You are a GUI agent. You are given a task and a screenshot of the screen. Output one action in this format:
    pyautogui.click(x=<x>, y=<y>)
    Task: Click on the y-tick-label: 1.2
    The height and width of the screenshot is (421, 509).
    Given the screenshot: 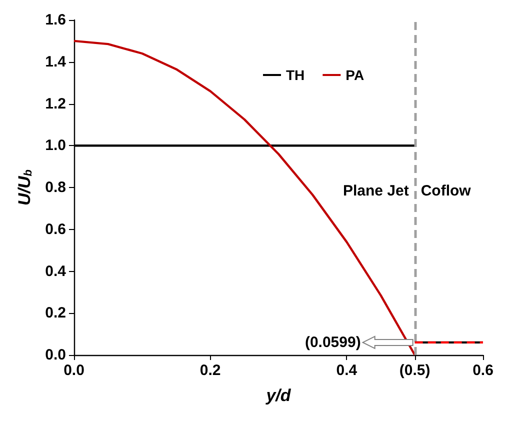 What is the action you would take?
    pyautogui.click(x=55, y=103)
    